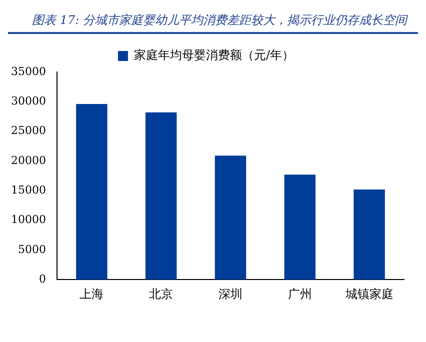  Describe the element at coordinates (92, 293) in the screenshot. I see `x-tick-label: 上海` at that location.